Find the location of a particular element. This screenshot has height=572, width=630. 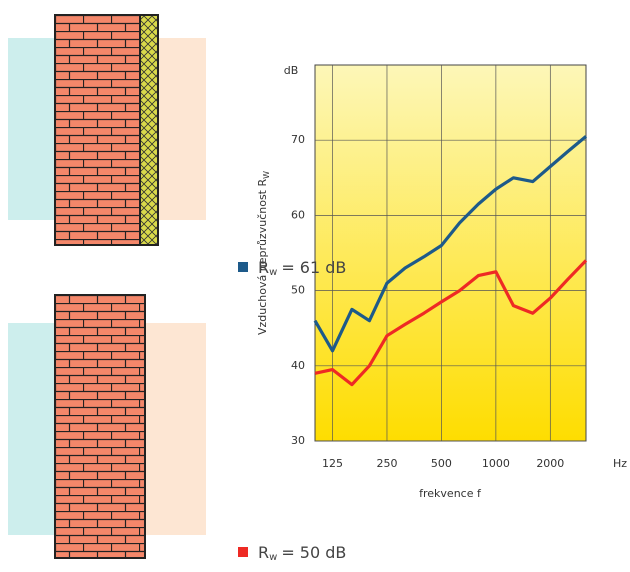

y-tick-label: 60 is located at coordinates (298, 214).